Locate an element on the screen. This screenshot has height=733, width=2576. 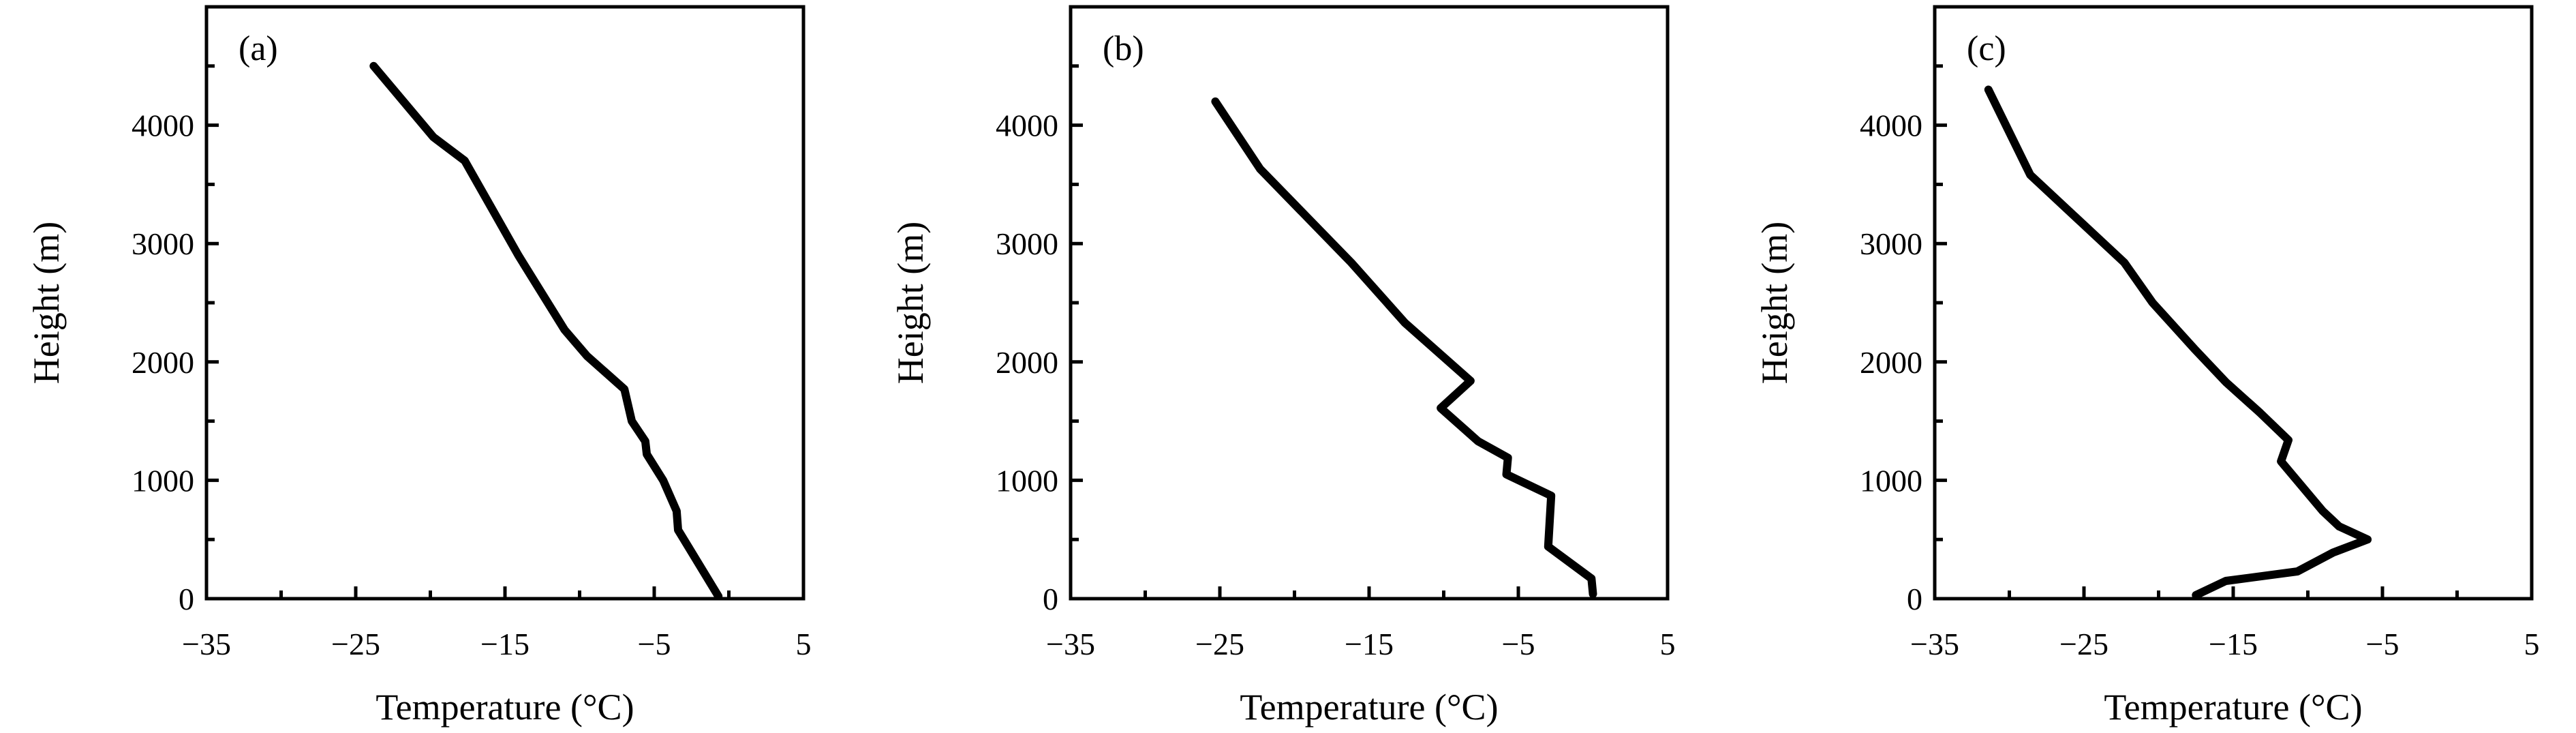
panel-label: (b) is located at coordinates (1123, 49).